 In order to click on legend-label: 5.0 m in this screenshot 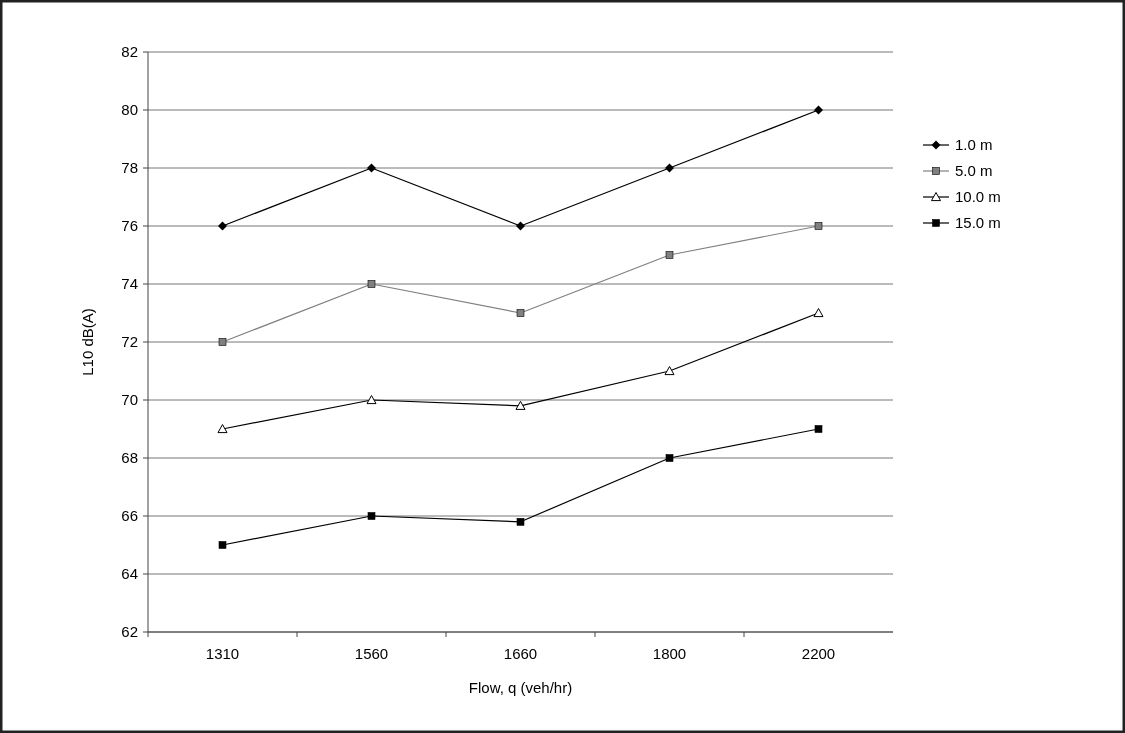, I will do `click(974, 171)`.